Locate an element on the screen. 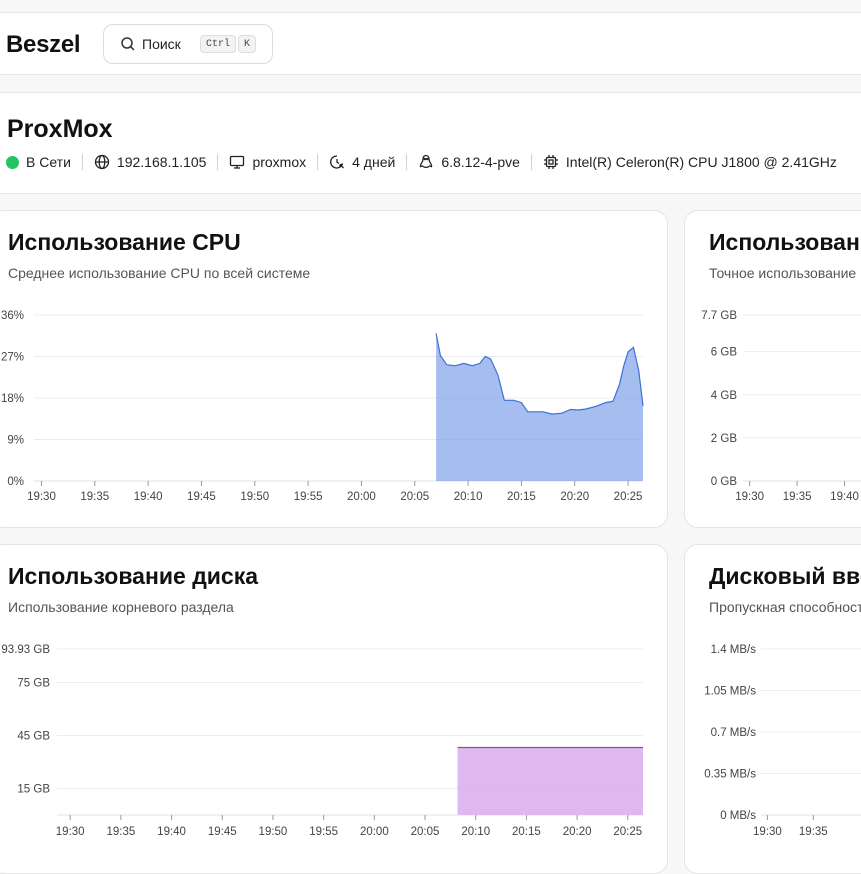 The image size is (861, 874). shortcut-k-key: K is located at coordinates (247, 44).